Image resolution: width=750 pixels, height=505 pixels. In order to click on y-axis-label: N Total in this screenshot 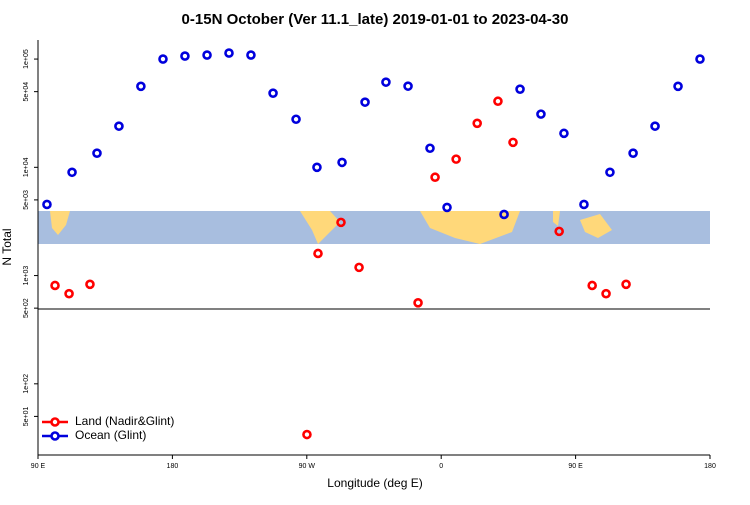, I will do `click(7, 246)`.